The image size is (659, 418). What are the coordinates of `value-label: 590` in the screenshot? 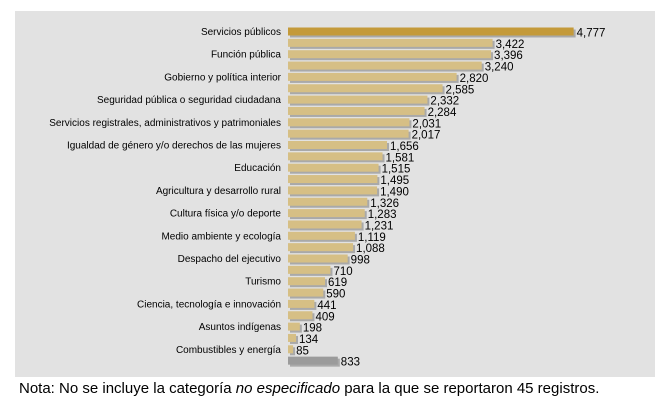 It's located at (335, 295).